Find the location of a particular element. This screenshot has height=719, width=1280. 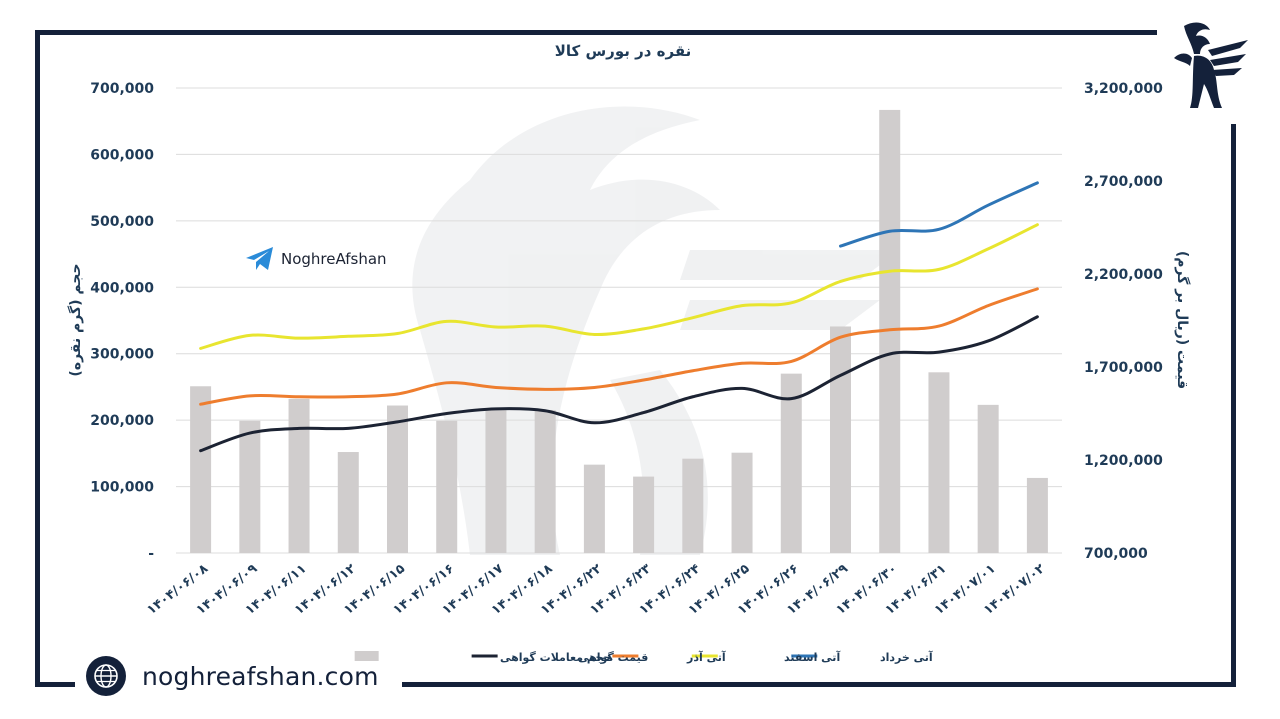

legend-label: آتی خرداد is located at coordinates (906, 657).